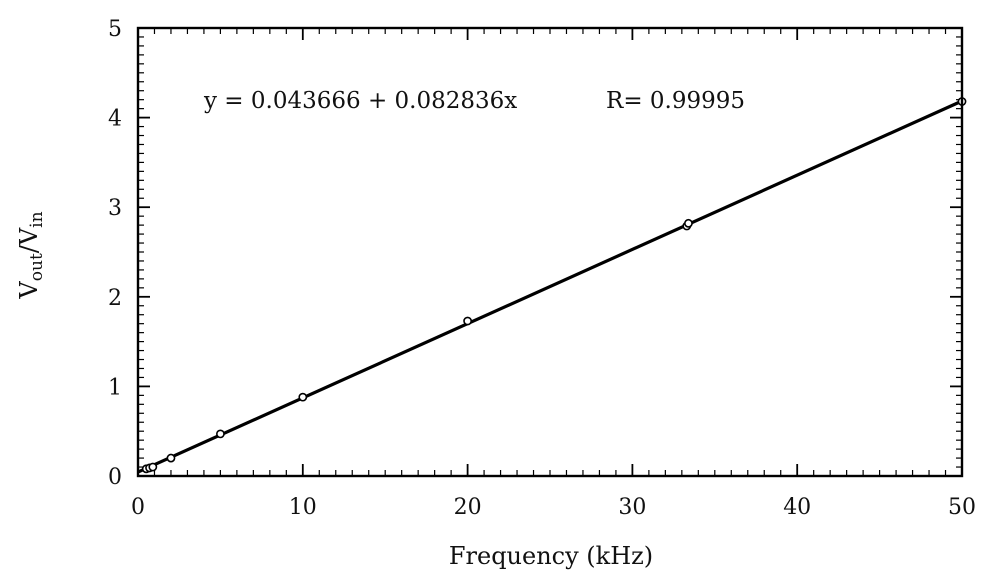 The image size is (983, 578). What do you see at coordinates (115, 298) in the screenshot?
I see `y-tick-label: 2` at bounding box center [115, 298].